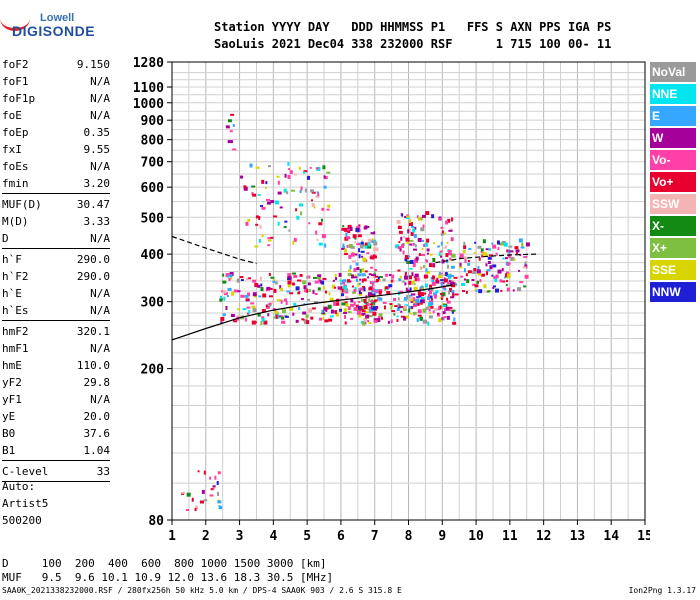 Image resolution: width=700 pixels, height=600 pixels. What do you see at coordinates (56, 221) in the screenshot?
I see `param-row: M(D) 3.33` at bounding box center [56, 221].